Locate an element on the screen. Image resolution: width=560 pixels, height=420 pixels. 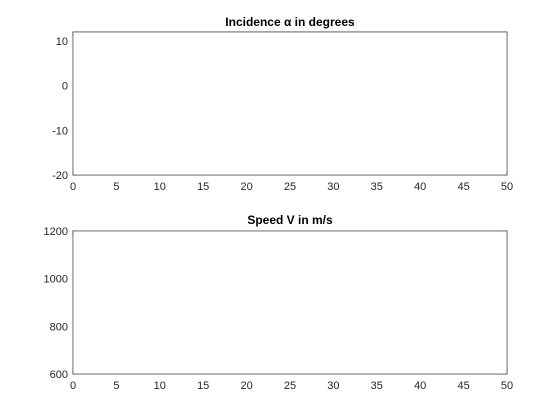
subplot-incidence-title: Incidence α in degrees is located at coordinates (290, 22).